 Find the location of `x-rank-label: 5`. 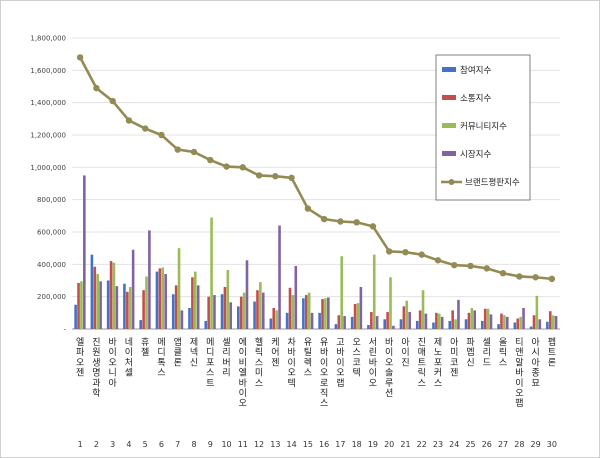

x-rank-label: 5 is located at coordinates (145, 444).